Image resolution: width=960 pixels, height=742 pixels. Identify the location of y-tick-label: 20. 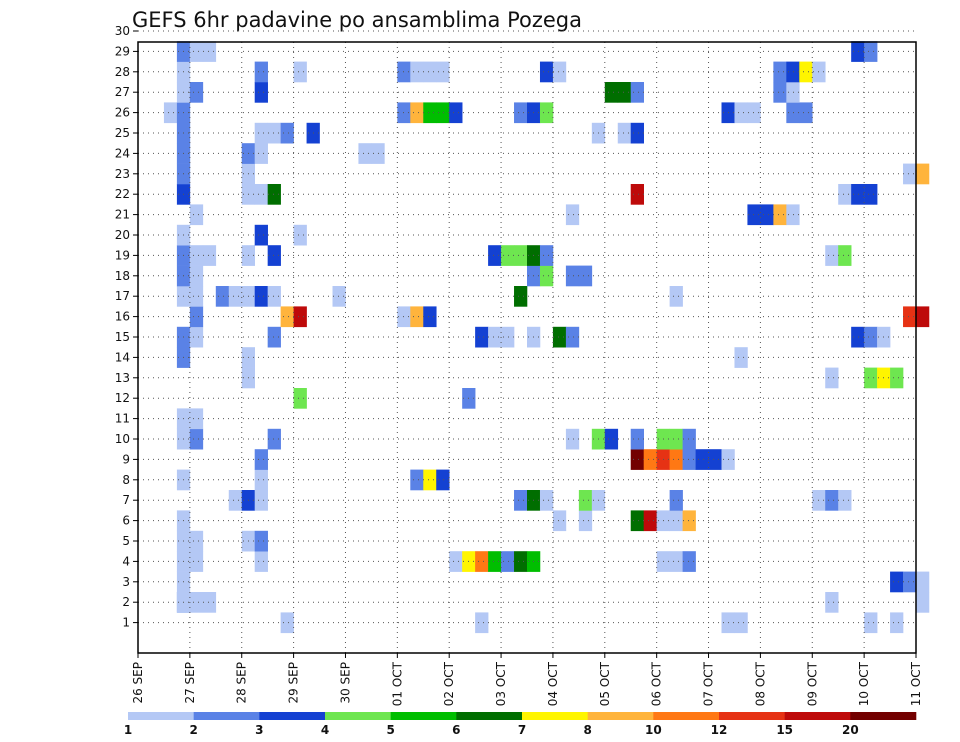
(122, 235).